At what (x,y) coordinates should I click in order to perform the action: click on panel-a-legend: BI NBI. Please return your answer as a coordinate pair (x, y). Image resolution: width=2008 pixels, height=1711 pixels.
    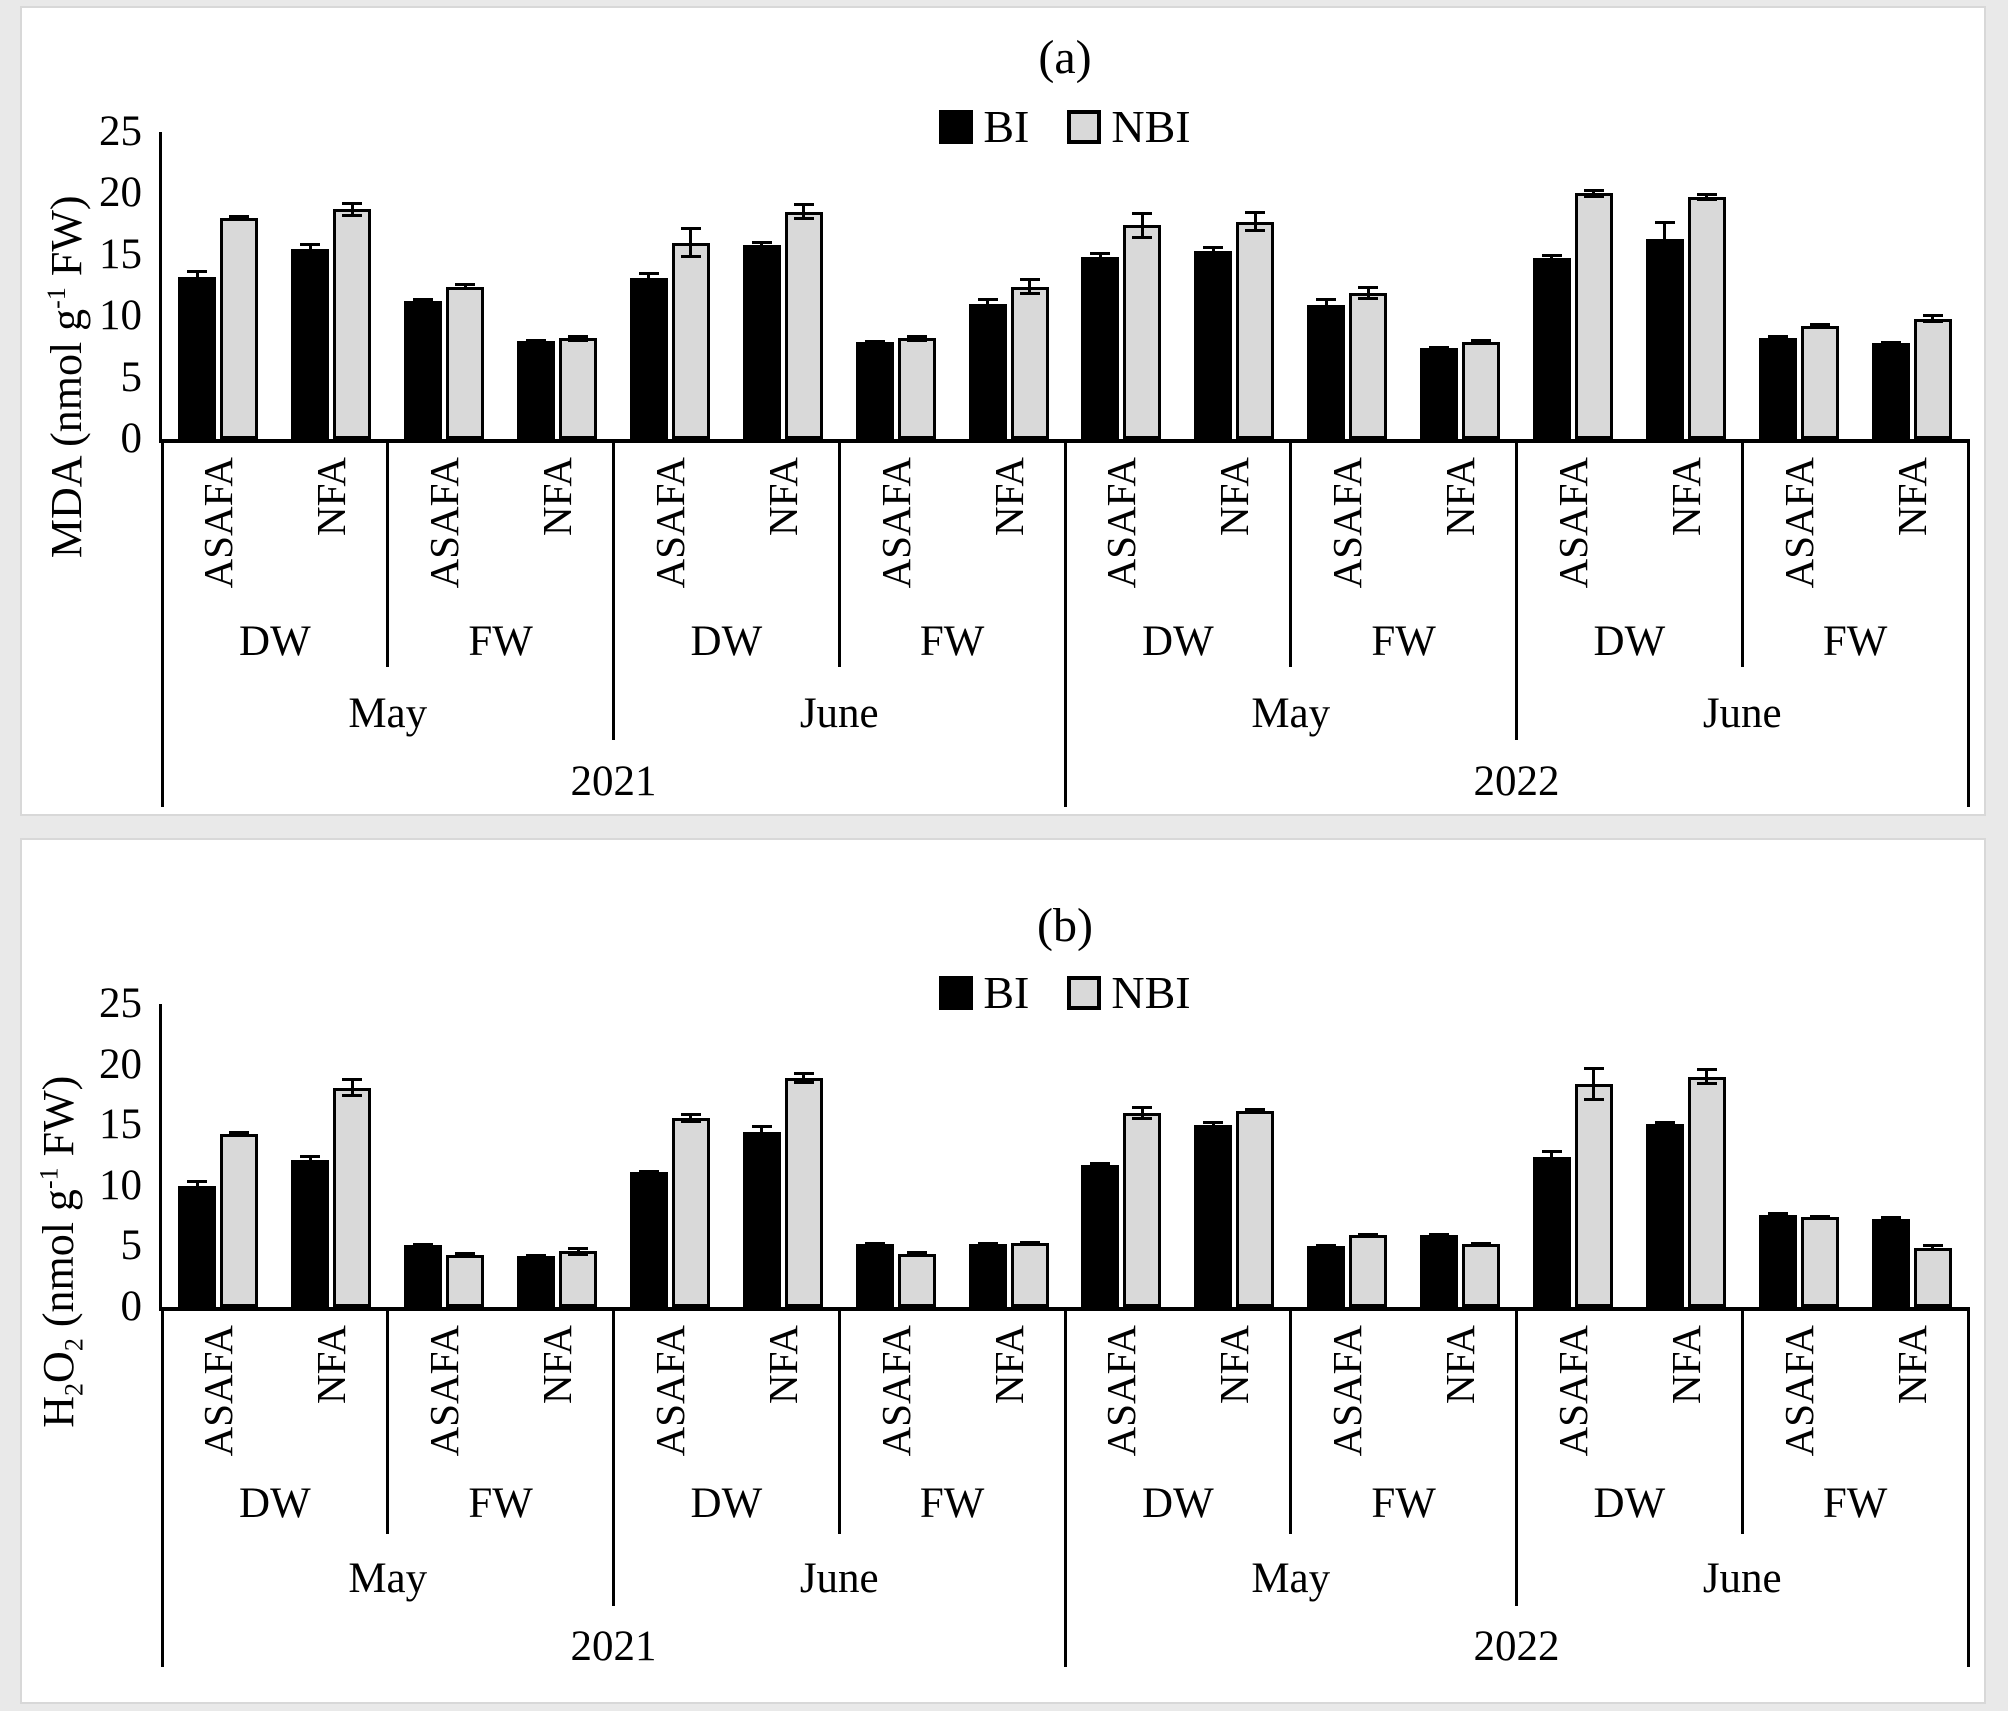
    Looking at the image, I should click on (1065, 126).